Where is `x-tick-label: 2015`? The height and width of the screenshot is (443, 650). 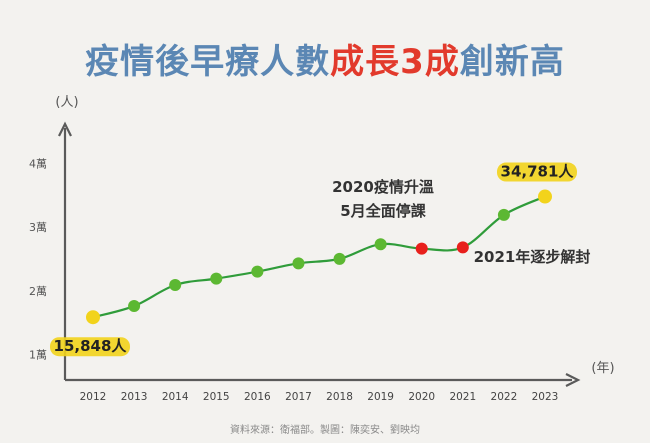
x-tick-label: 2015 is located at coordinates (216, 397).